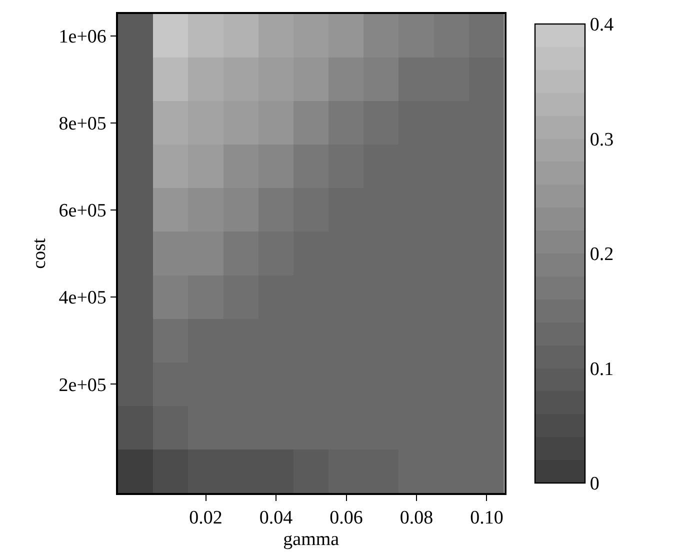 The height and width of the screenshot is (558, 700). Describe the element at coordinates (346, 518) in the screenshot. I see `x-tick-label: 0.06` at that location.